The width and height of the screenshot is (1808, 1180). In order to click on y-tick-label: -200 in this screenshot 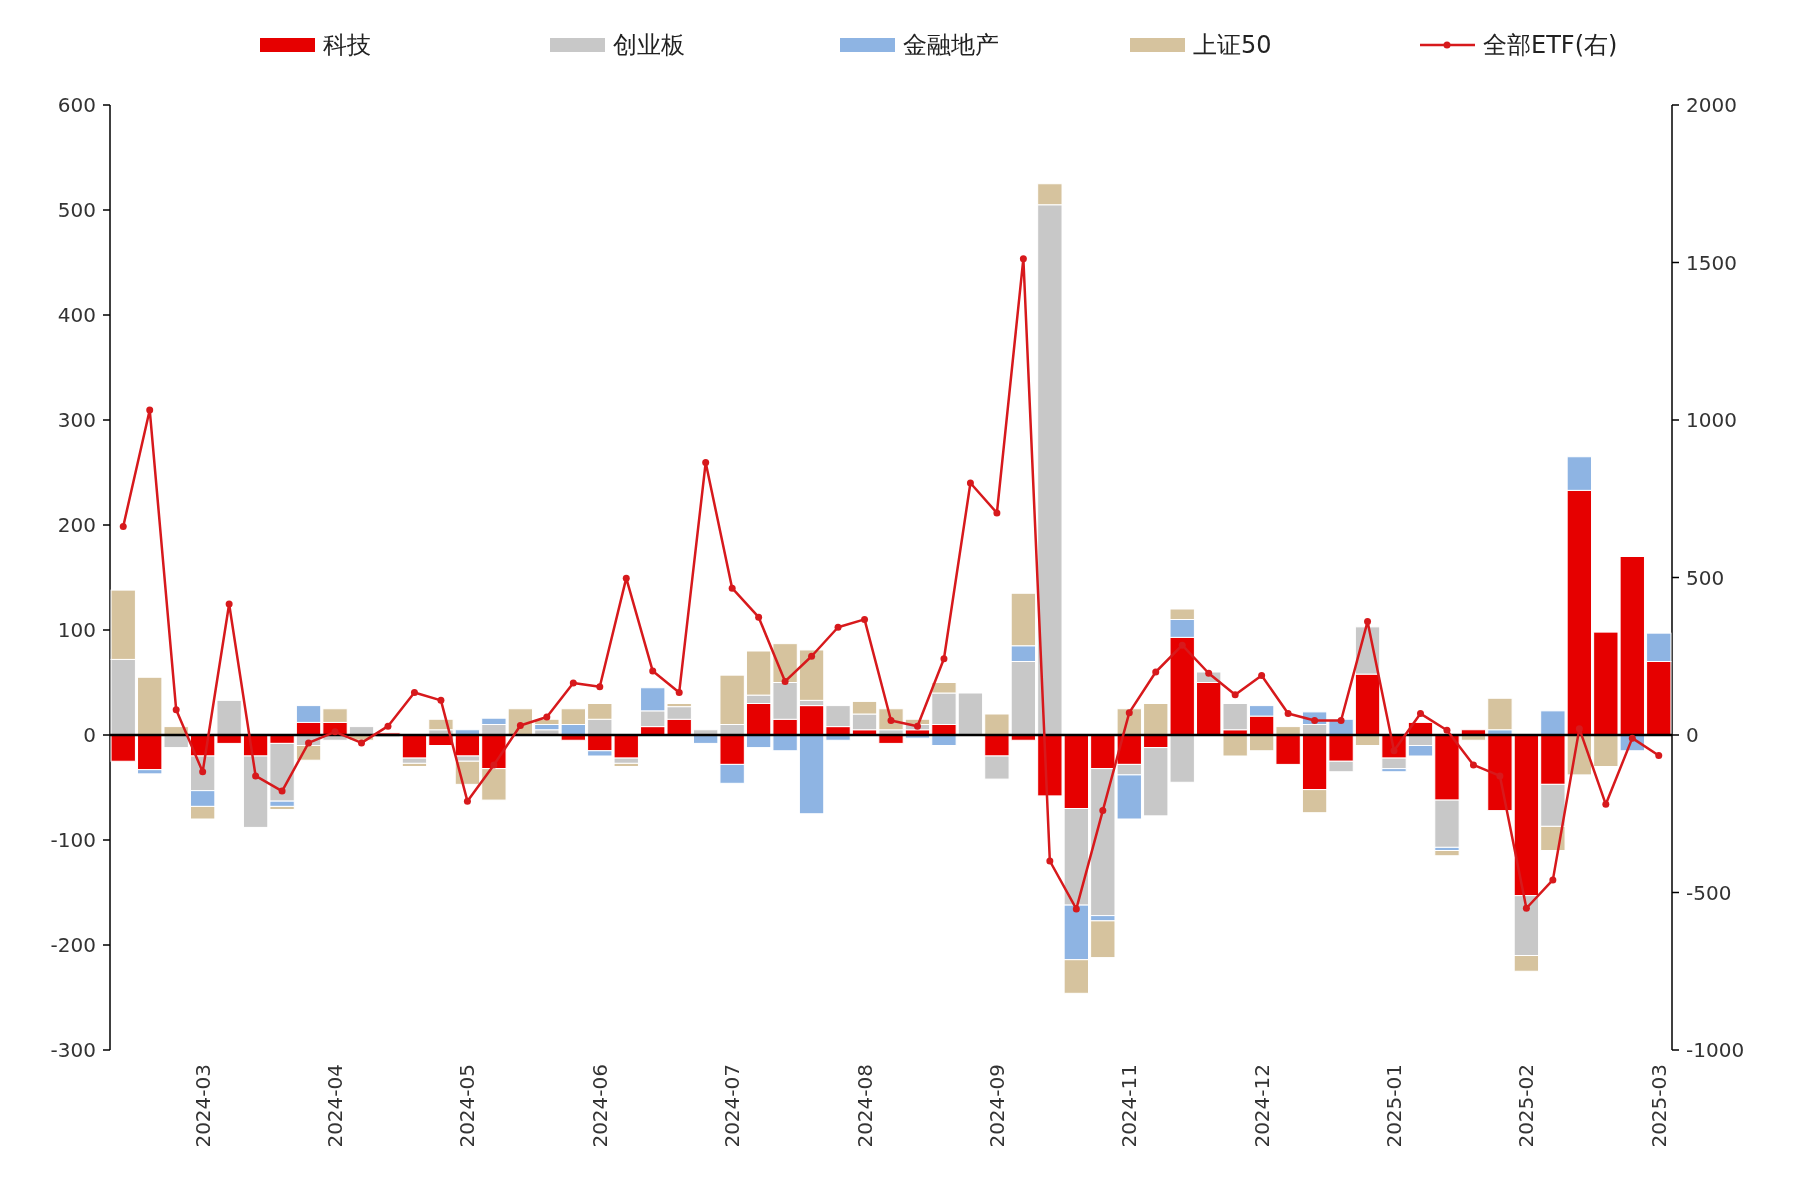, I will do `click(73, 945)`.